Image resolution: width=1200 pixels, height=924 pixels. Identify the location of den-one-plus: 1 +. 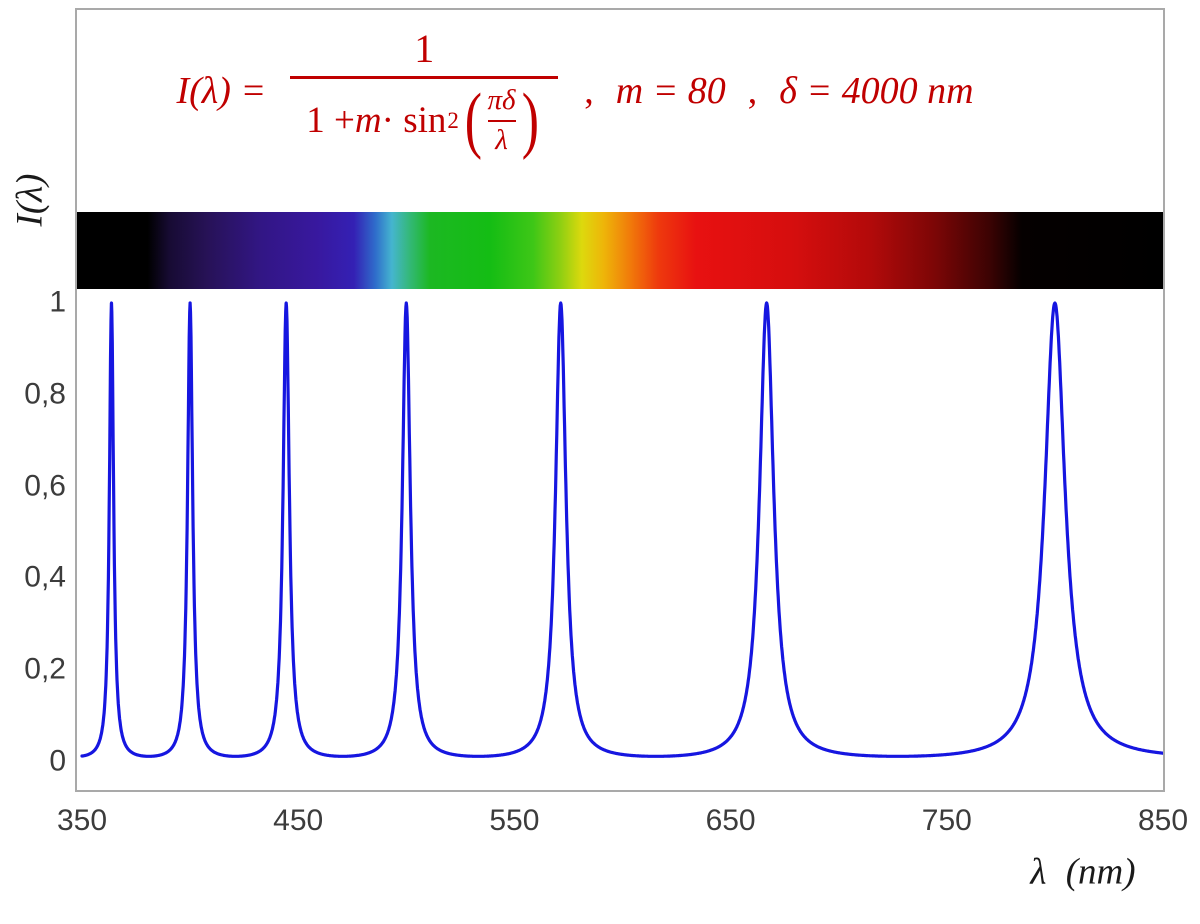
(330, 120).